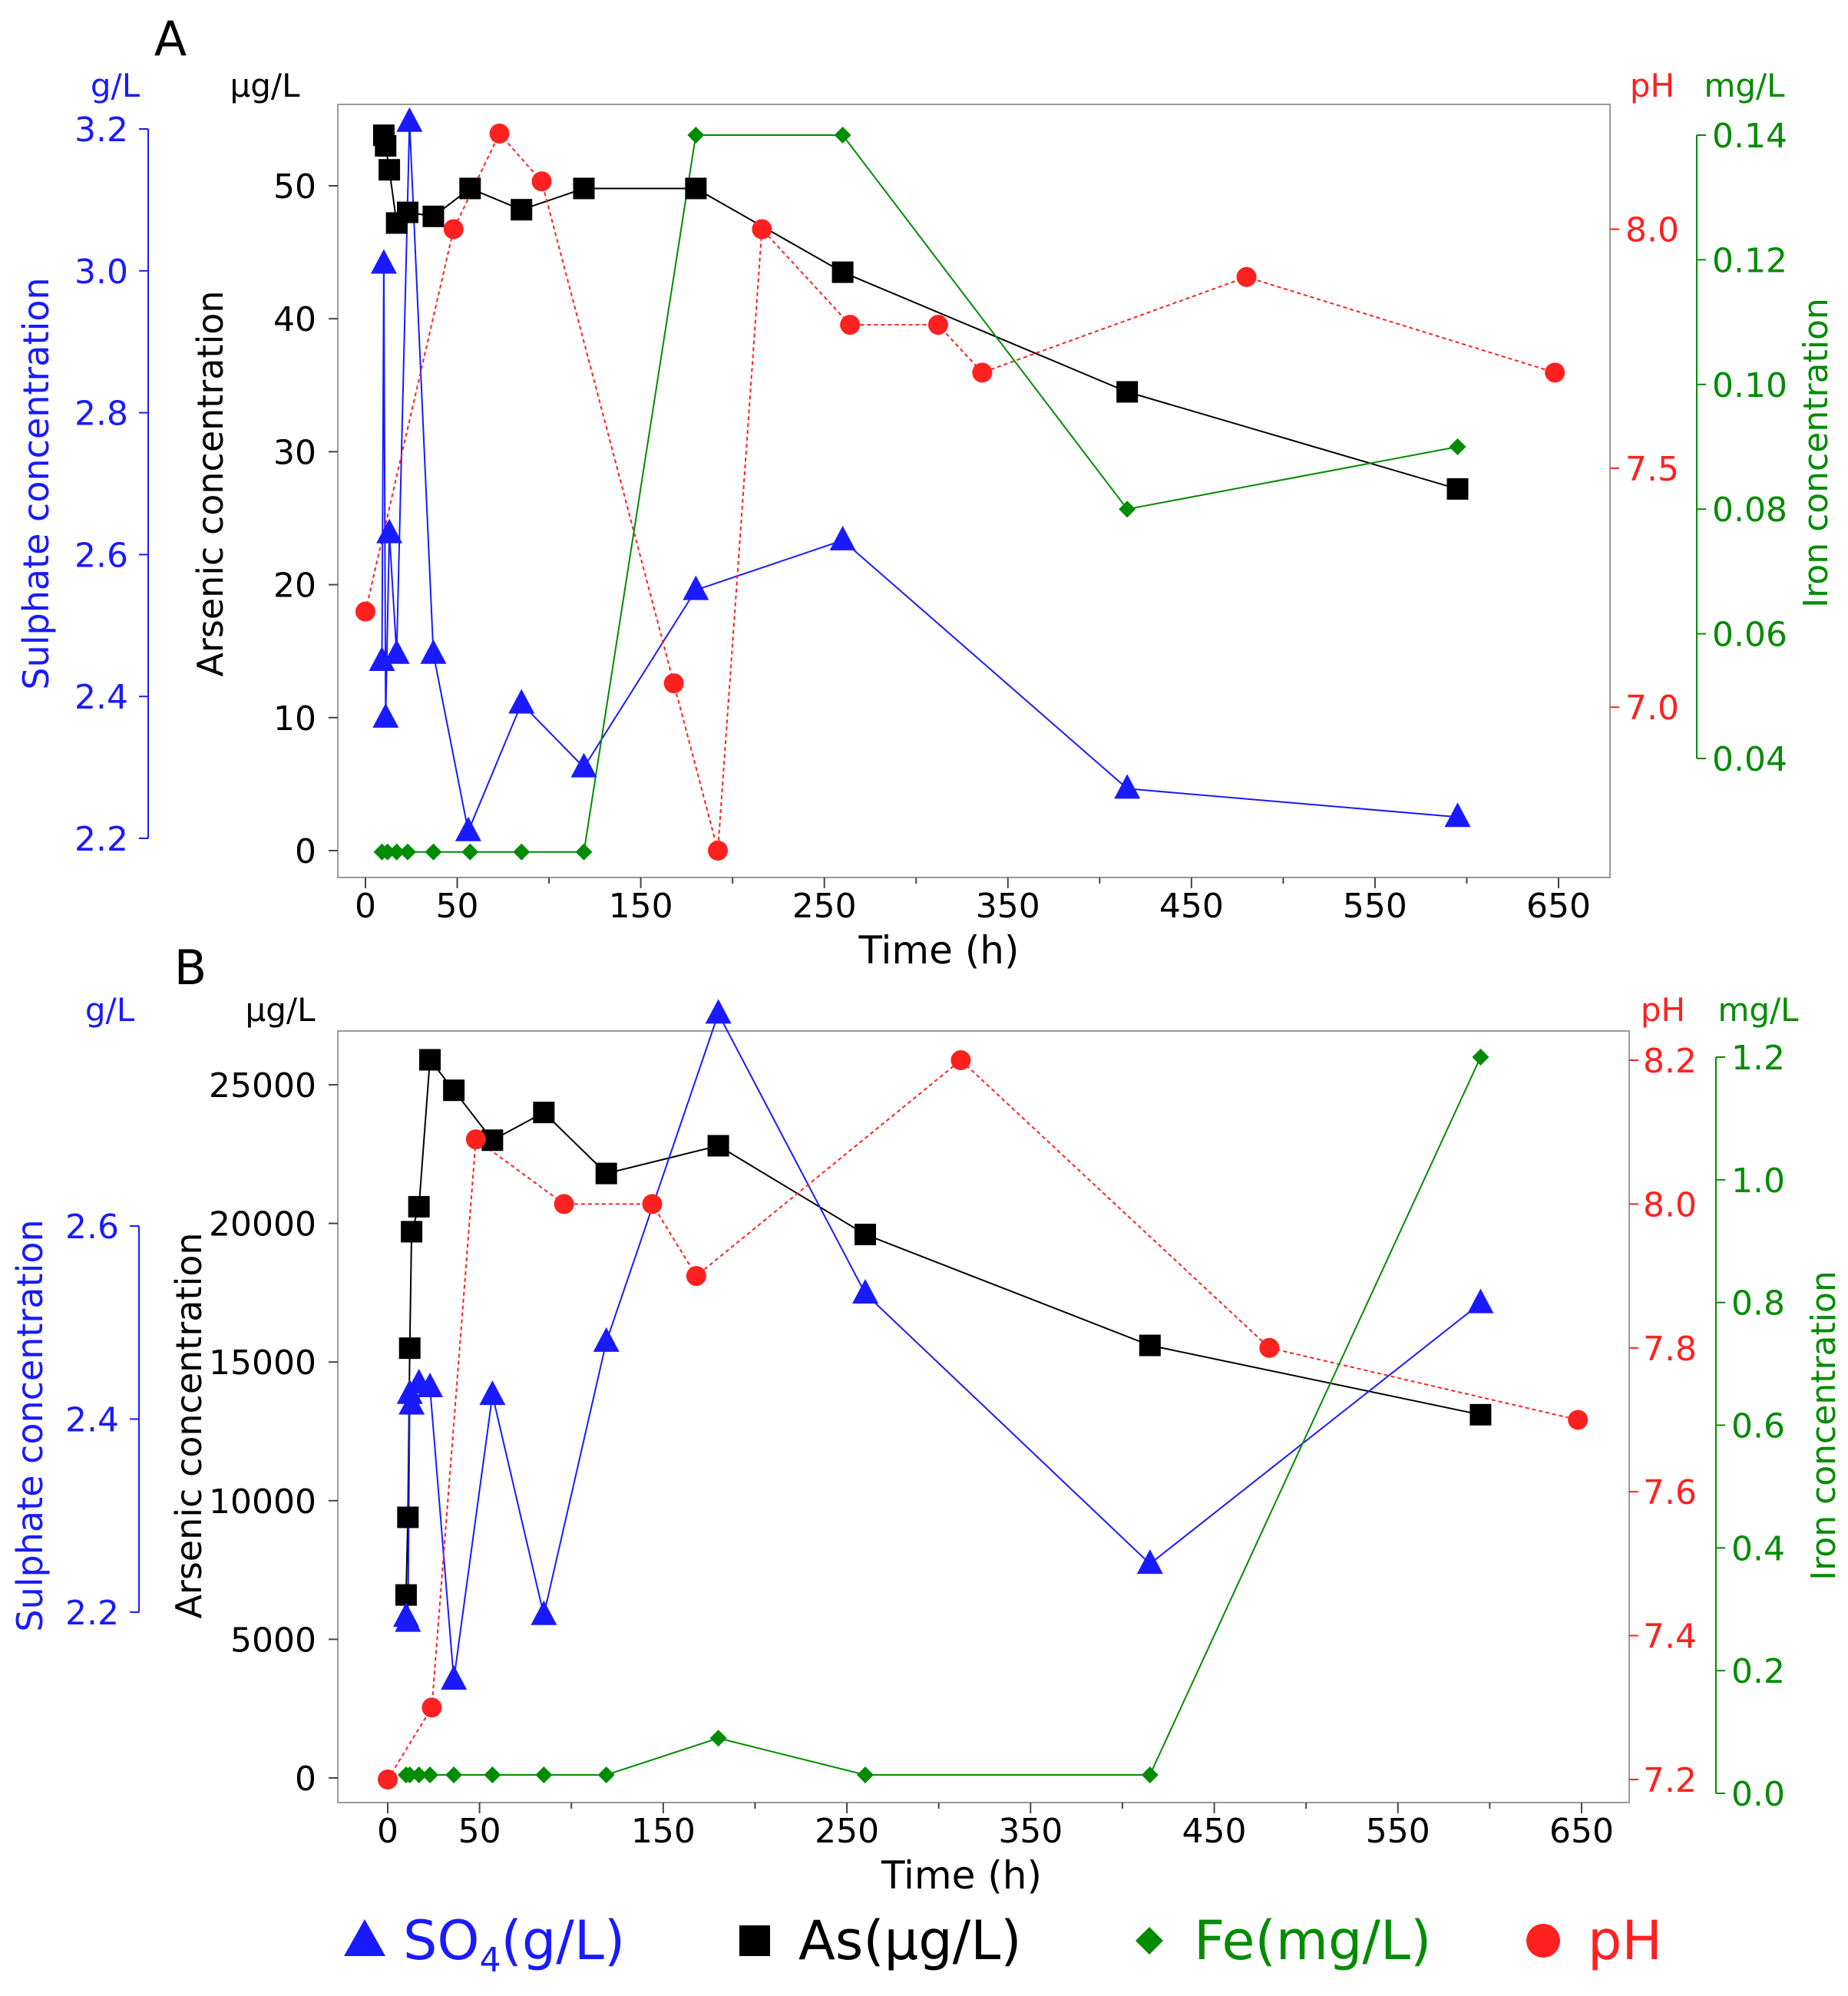 This screenshot has width=1848, height=1996. I want to click on x-tick-label: 650, so click(1581, 1831).